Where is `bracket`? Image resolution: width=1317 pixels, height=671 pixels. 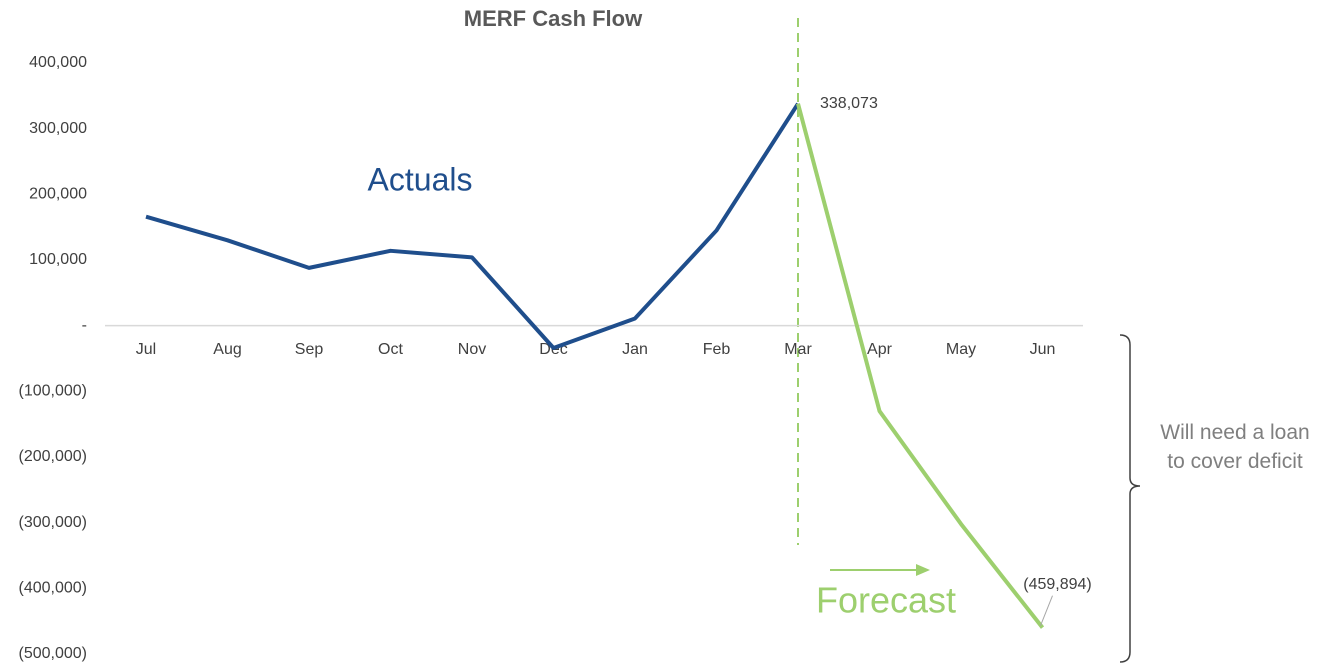 bracket is located at coordinates (1130, 498).